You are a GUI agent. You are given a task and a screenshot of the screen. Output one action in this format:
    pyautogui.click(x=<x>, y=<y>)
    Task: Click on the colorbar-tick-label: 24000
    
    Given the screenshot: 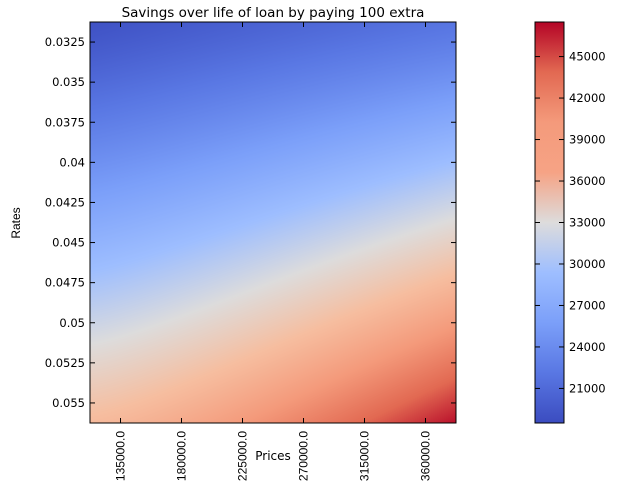 What is the action you would take?
    pyautogui.click(x=587, y=347)
    